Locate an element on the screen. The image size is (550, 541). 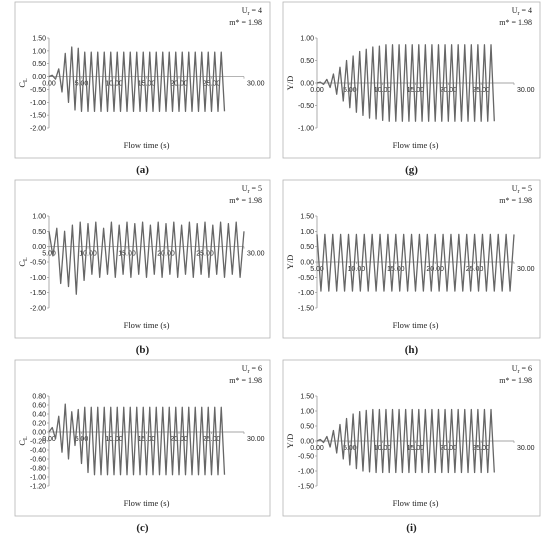
panel-label: (g) is located at coordinates (411, 170).